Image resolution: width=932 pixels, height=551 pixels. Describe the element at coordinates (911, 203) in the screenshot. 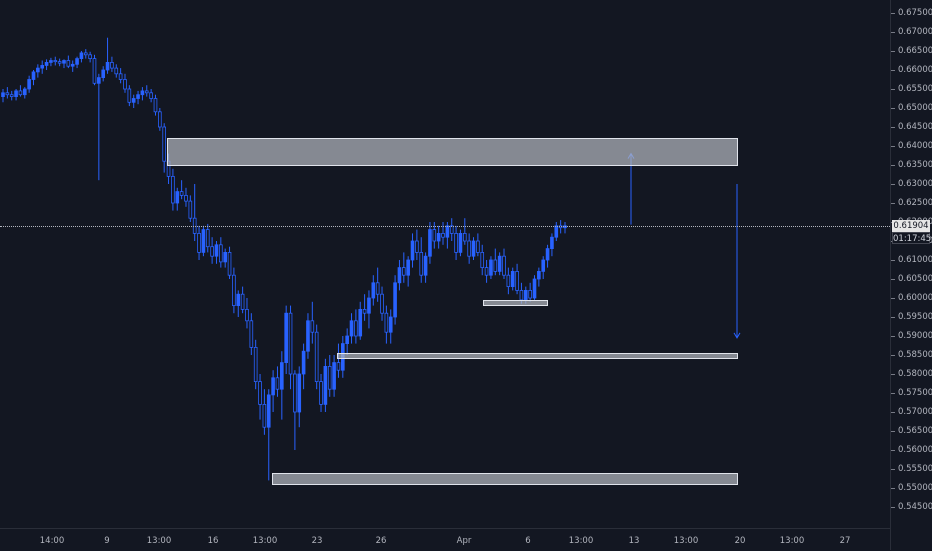

I see `price-tick-label: 0.62500` at that location.